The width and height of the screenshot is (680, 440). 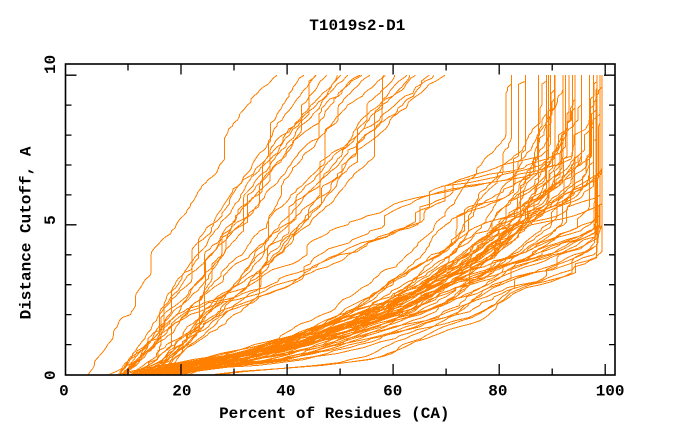 I want to click on svg-text: 80, so click(x=497, y=391).